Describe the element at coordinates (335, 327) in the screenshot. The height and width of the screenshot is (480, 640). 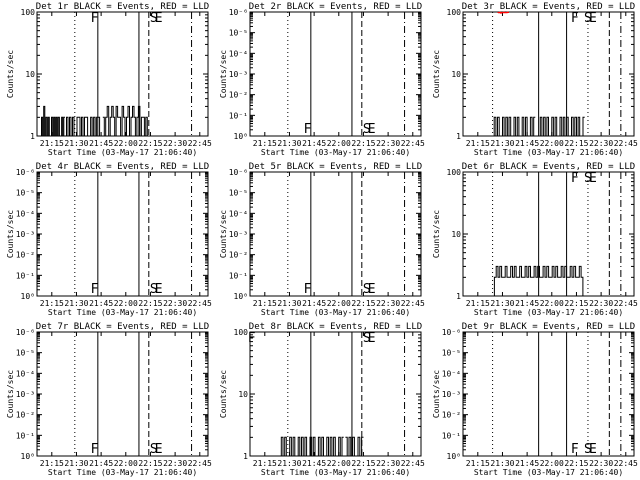
I see `panel-title: Det 8r BLACK = Events, RED = LLD` at that location.